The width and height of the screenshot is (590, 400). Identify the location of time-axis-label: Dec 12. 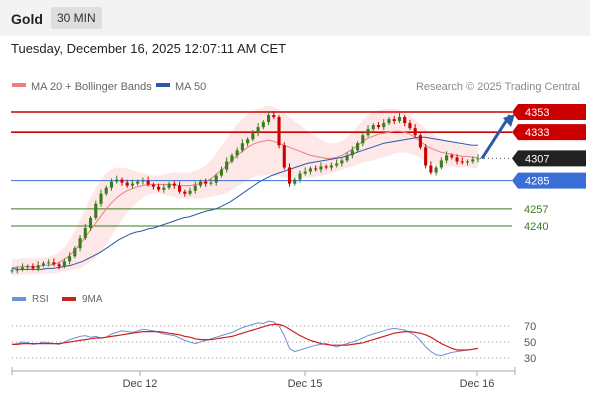
(140, 384).